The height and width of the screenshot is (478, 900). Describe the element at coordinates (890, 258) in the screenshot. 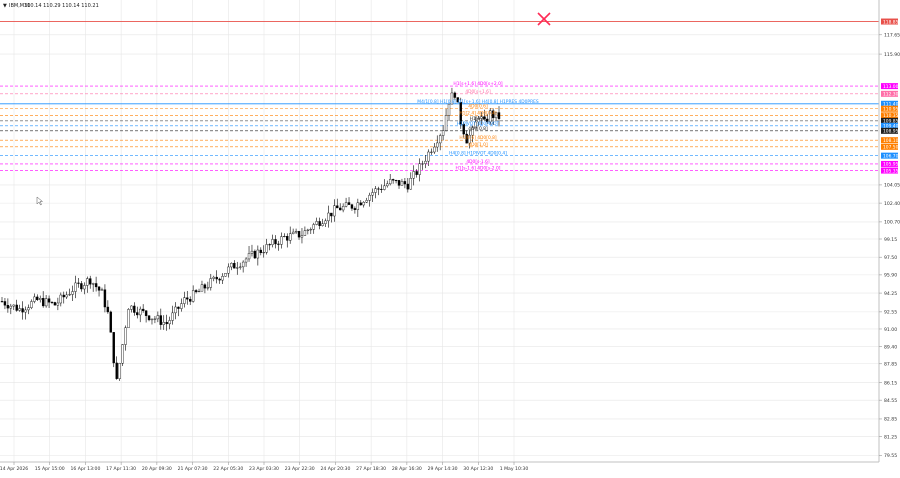

I see `y-tick-label: 97.50` at that location.